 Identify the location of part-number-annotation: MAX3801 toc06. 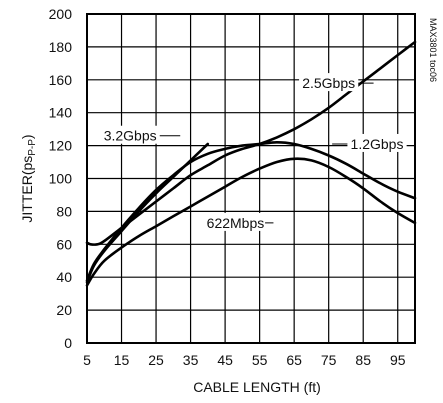
(433, 50).